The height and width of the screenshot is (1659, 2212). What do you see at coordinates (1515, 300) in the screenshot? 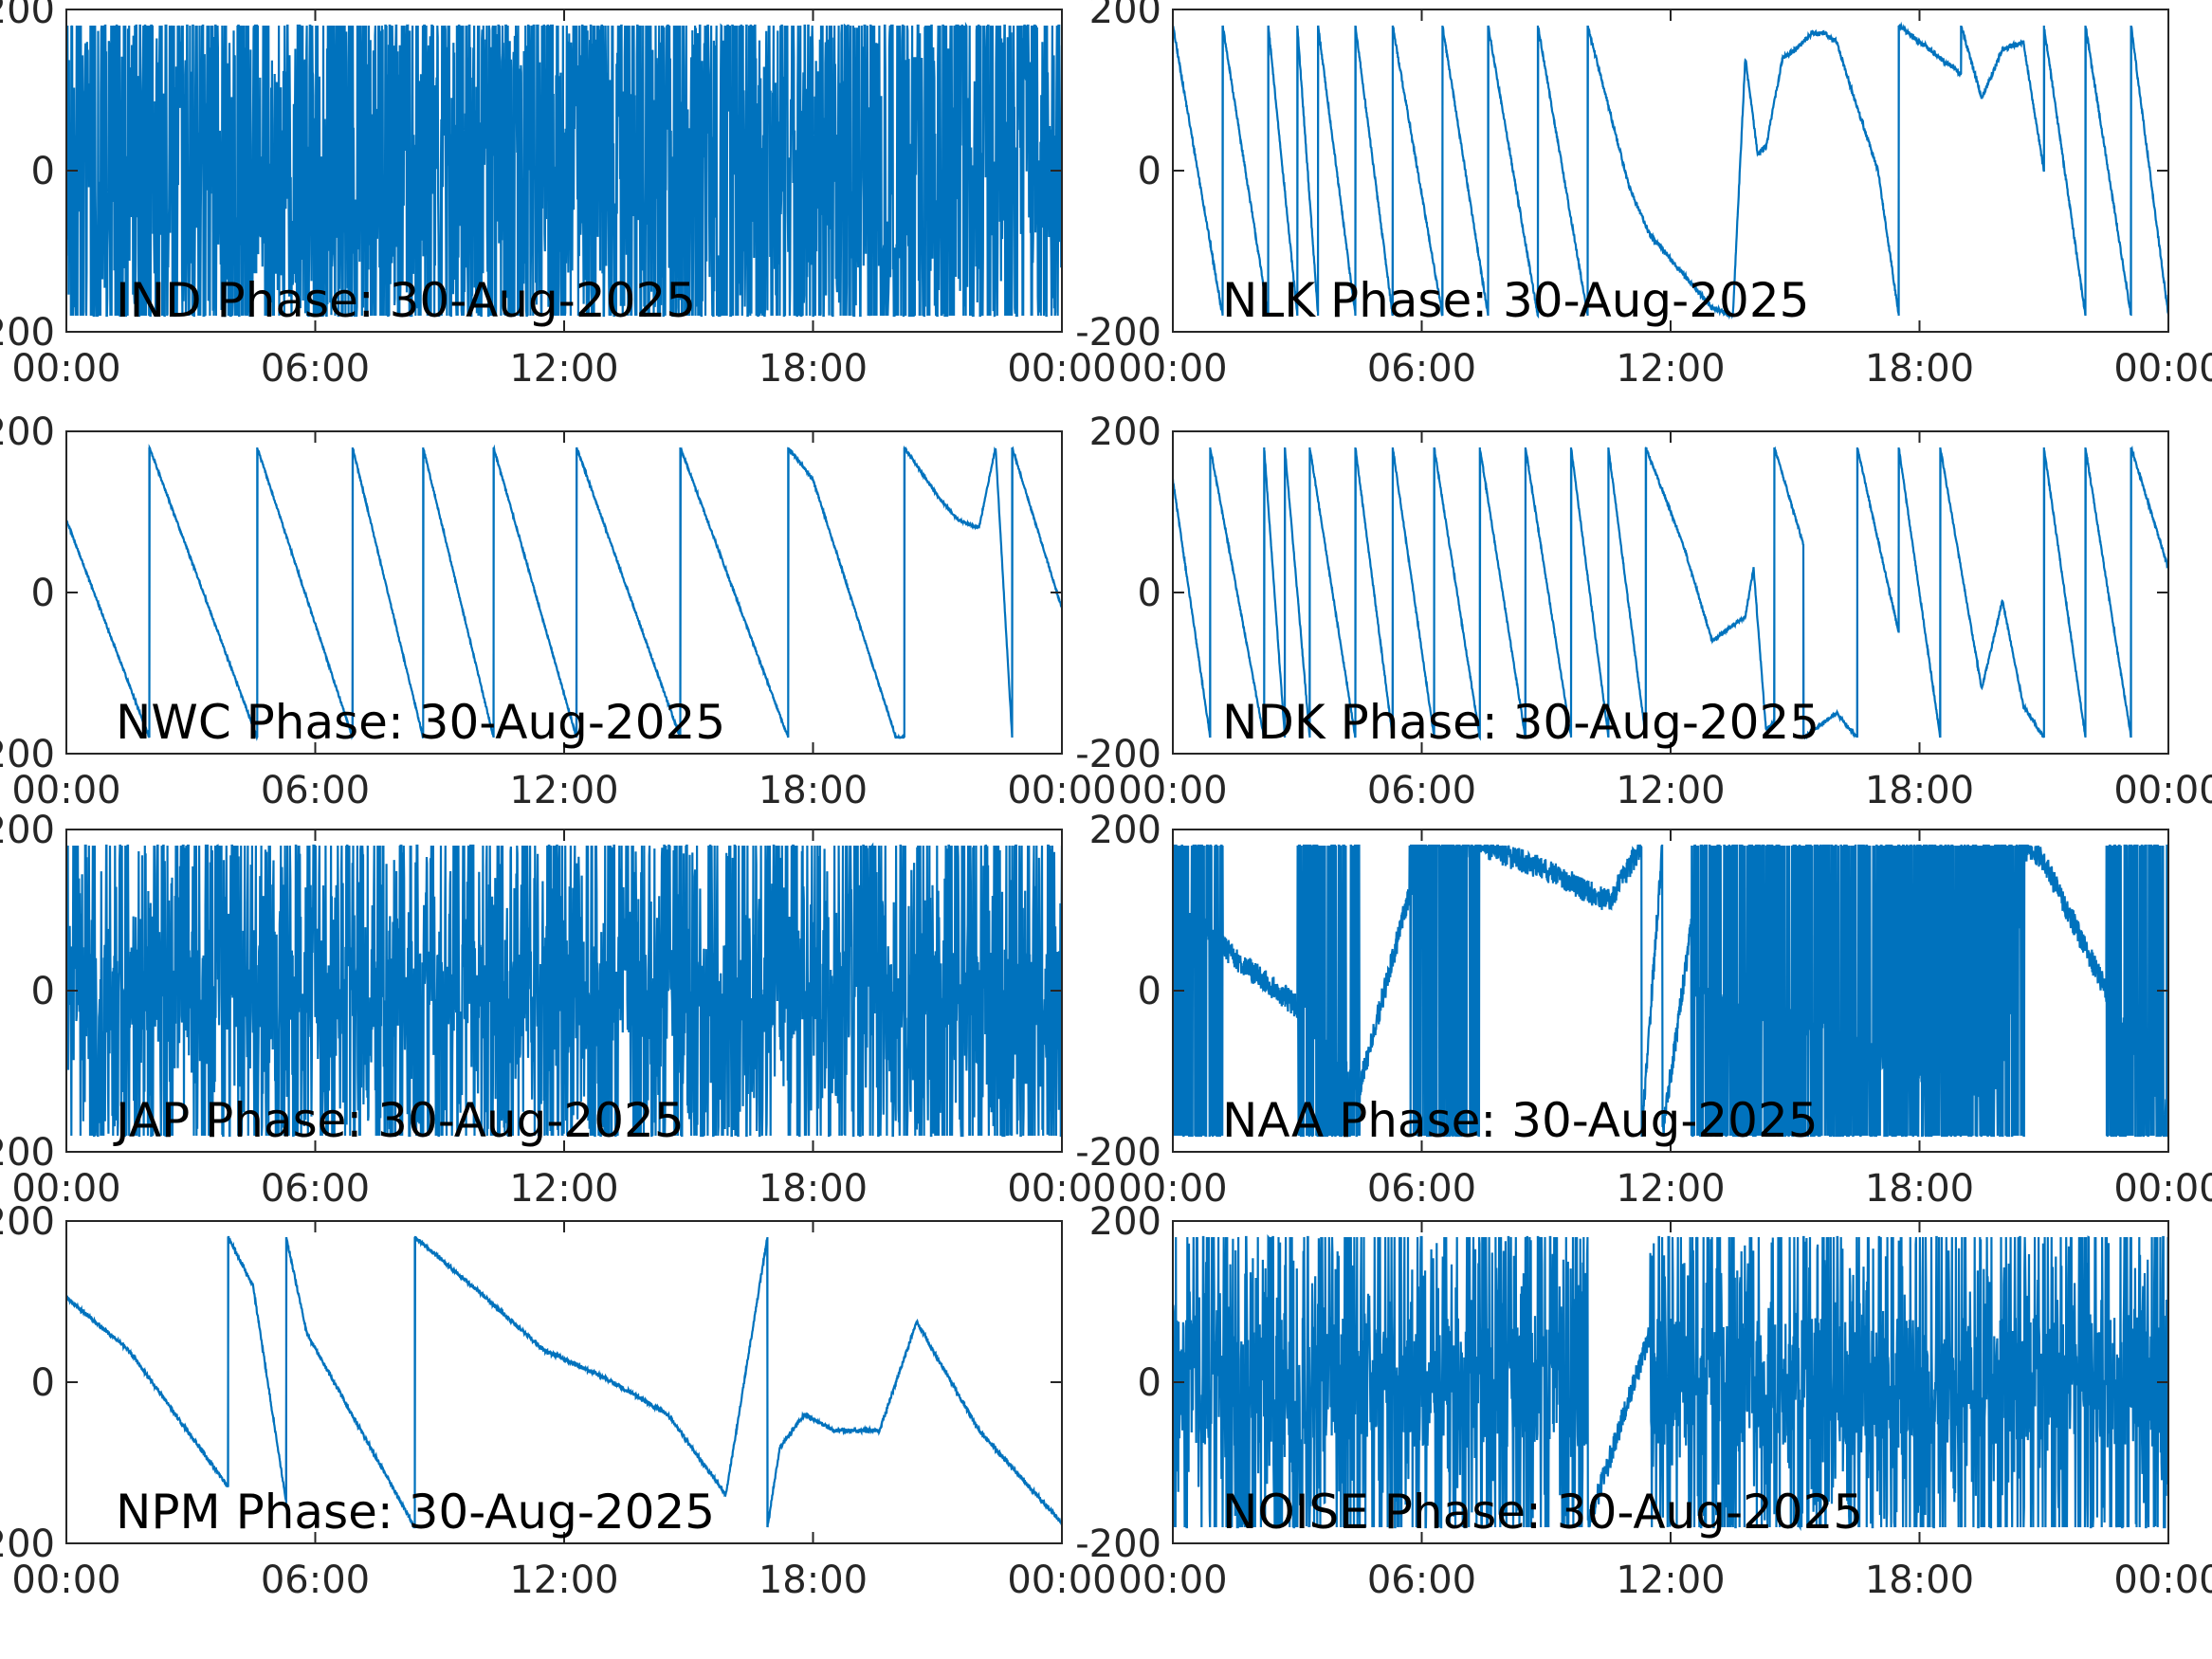
I see `panel-title: NLK Phase: 30-Aug-2025` at bounding box center [1515, 300].